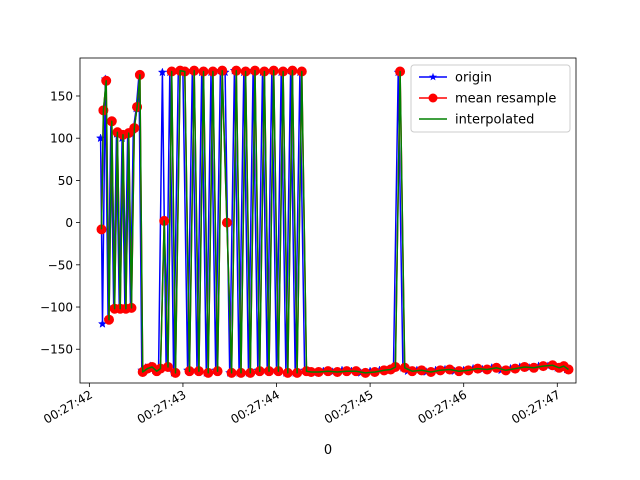 This screenshot has width=640, height=480. I want to click on y-axis: 150 100 50 0 −50 −100 −150, so click(60, 223).